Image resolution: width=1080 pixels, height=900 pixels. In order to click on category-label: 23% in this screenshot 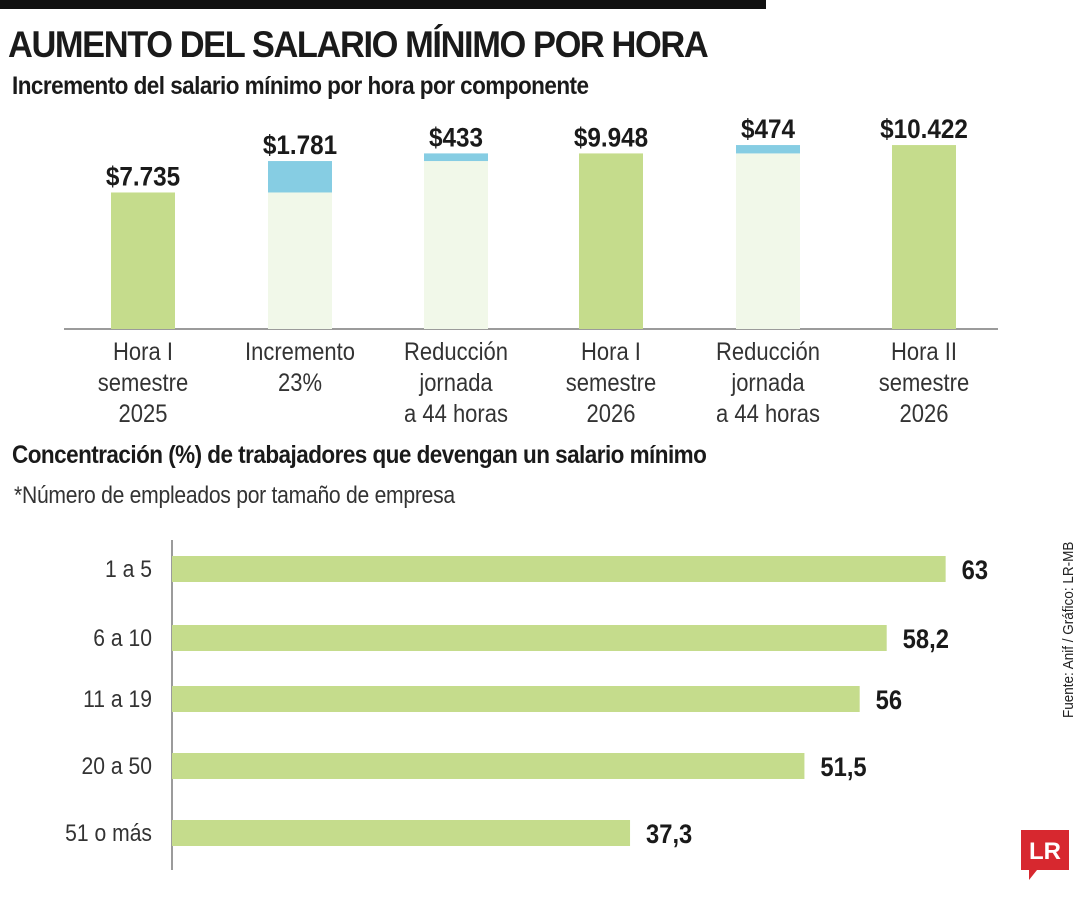, I will do `click(300, 383)`.